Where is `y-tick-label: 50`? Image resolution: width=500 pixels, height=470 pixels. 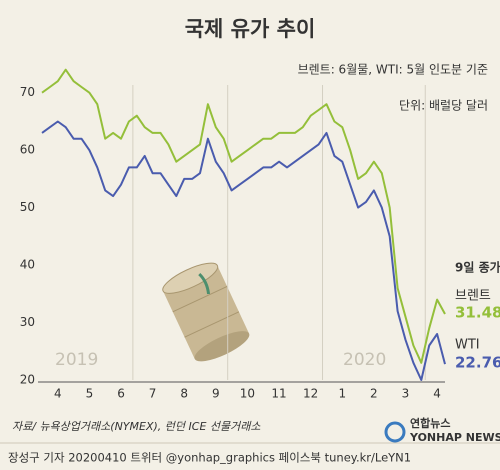
y-tick-label: 50 is located at coordinates (27, 207).